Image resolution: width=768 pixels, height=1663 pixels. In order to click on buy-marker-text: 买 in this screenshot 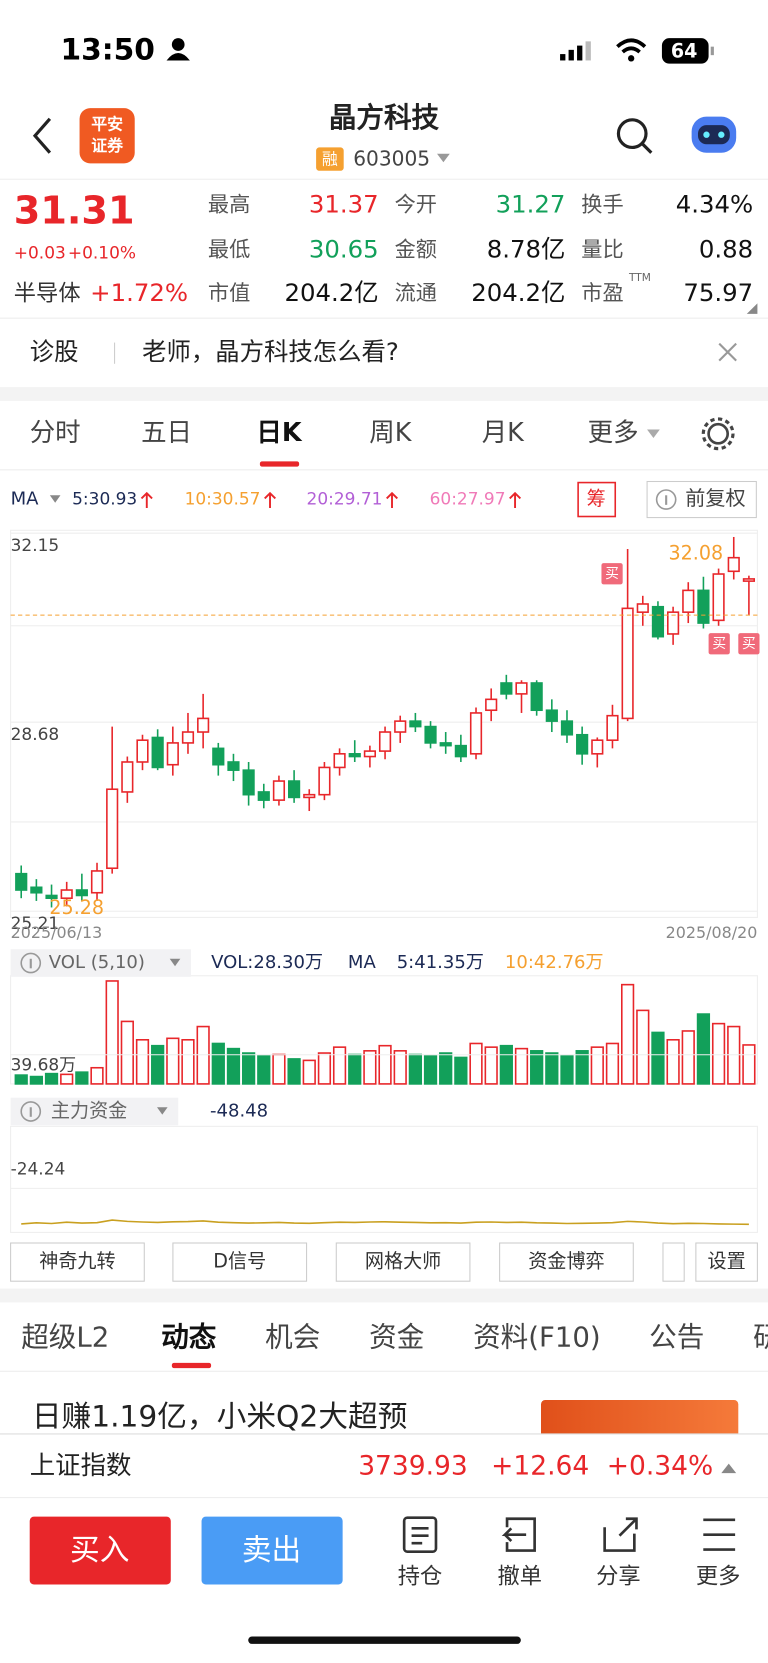, I will do `click(749, 644)`.